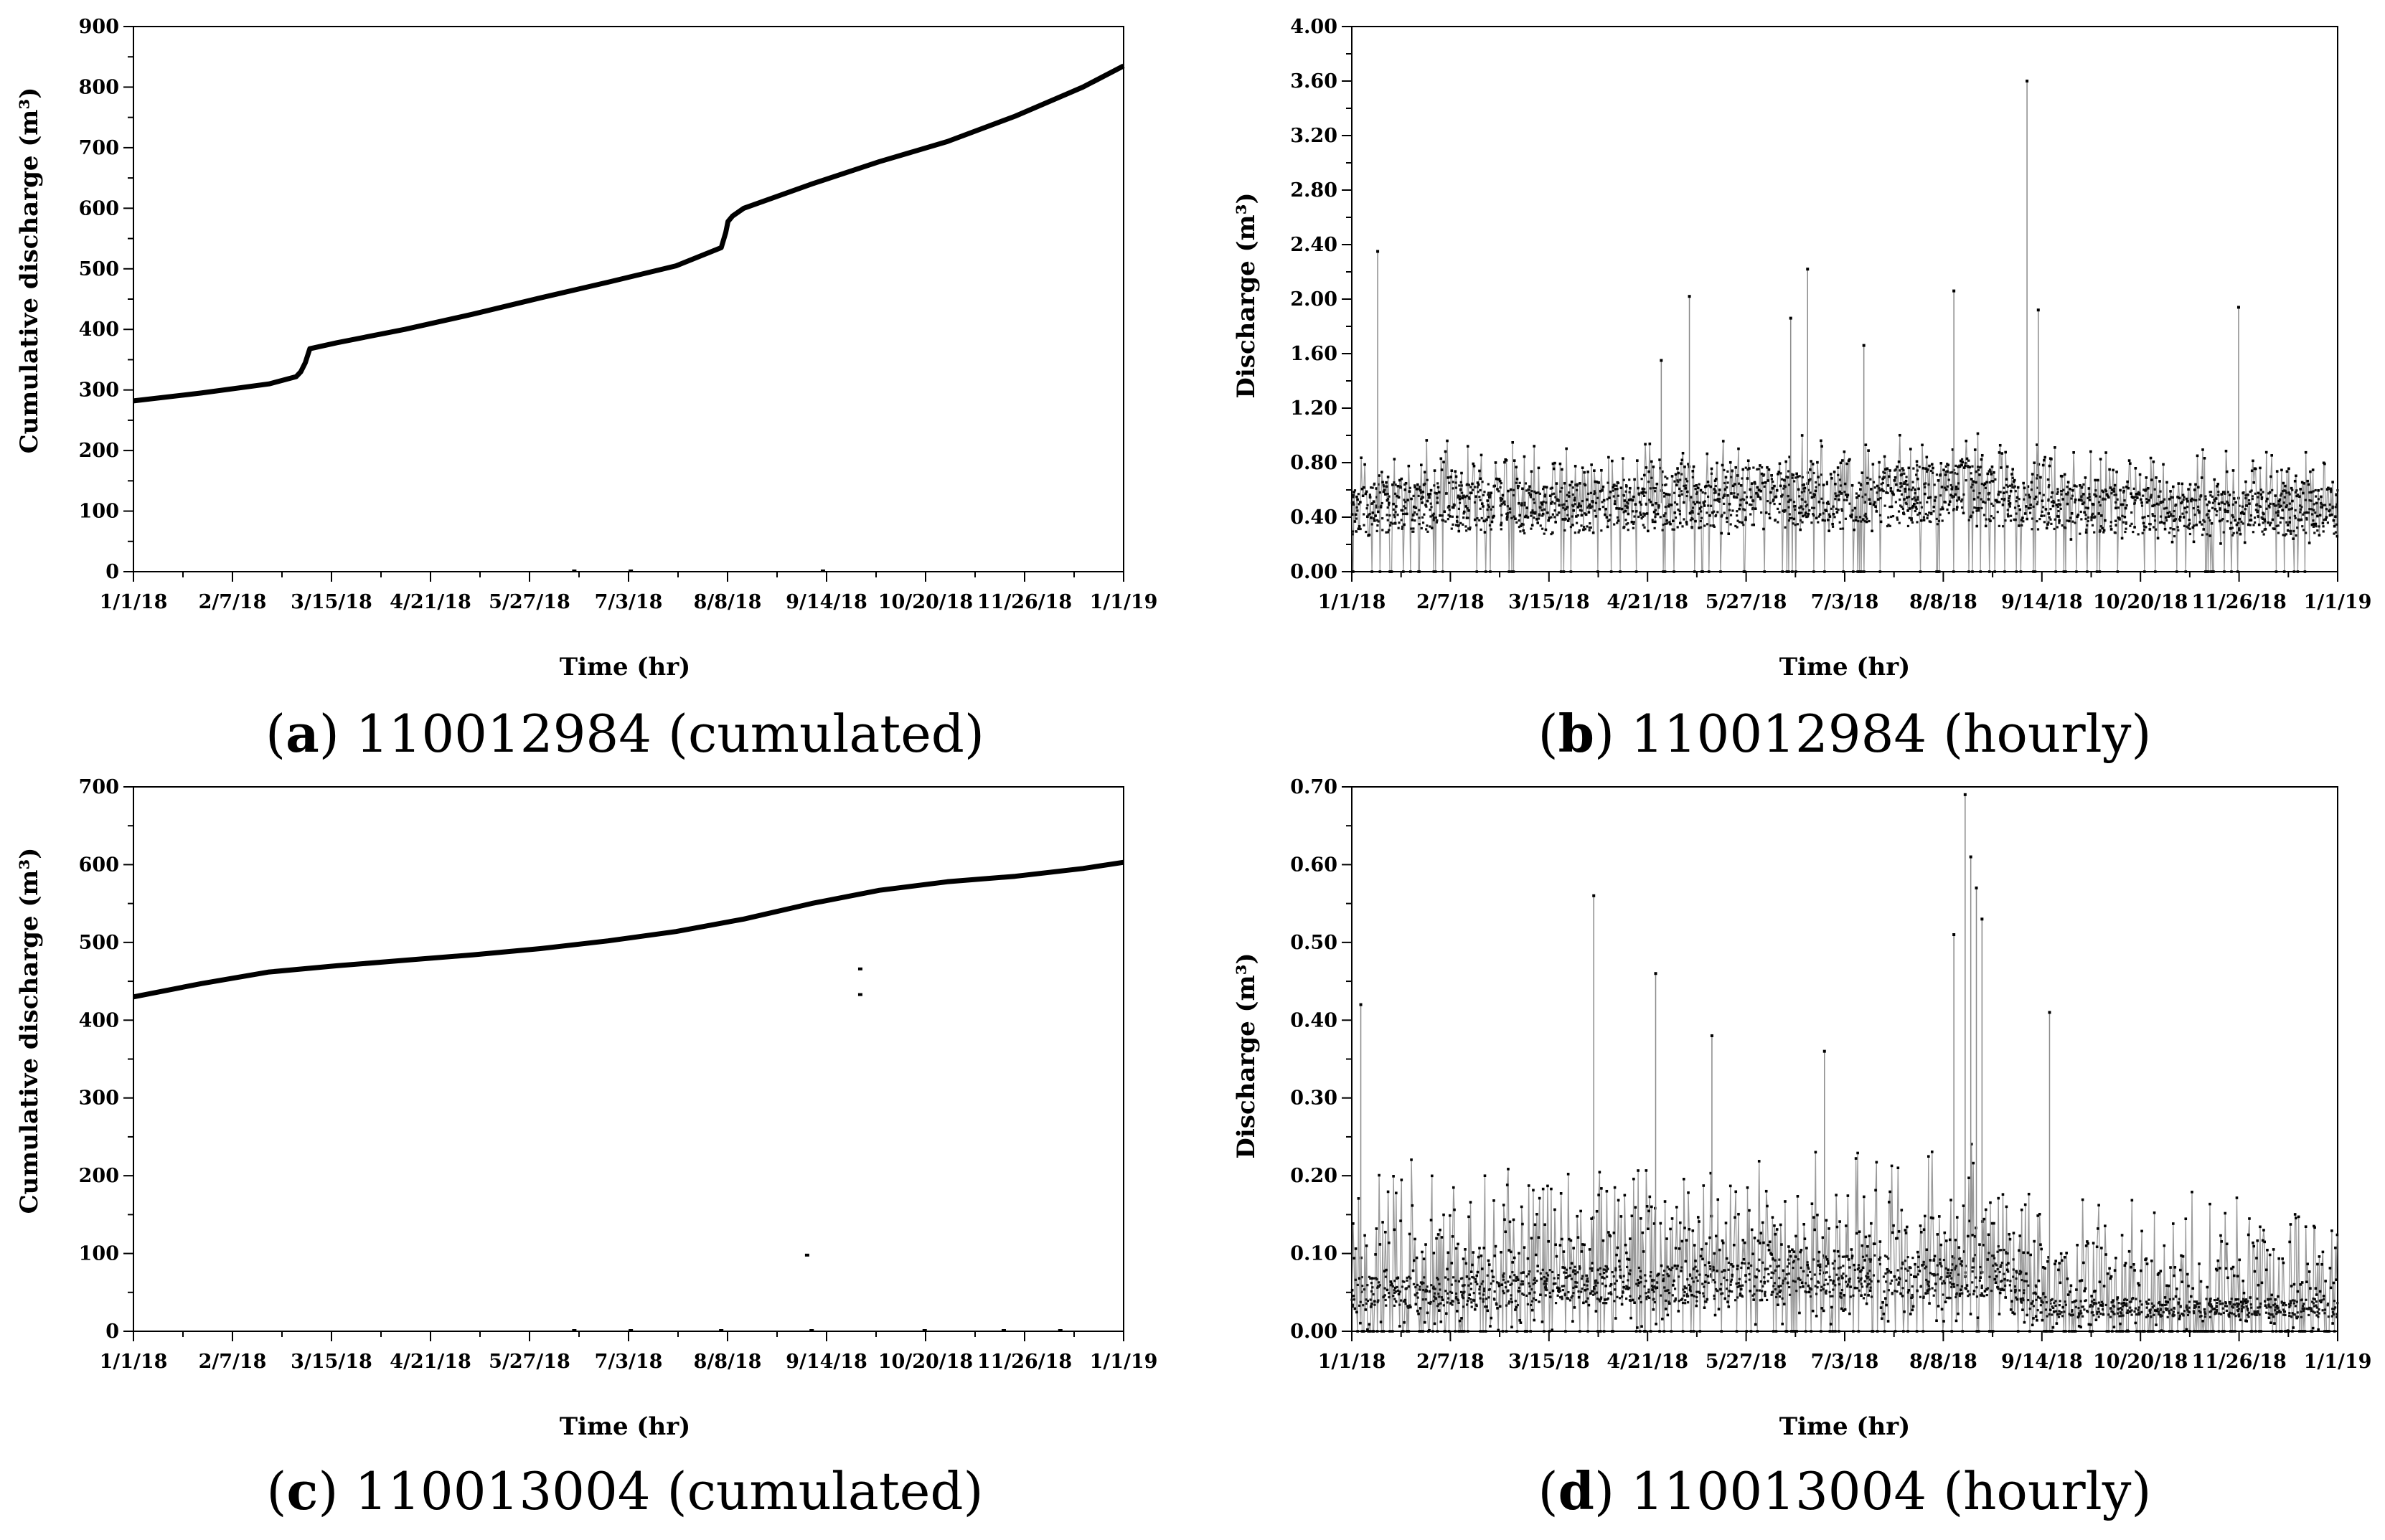  I want to click on y-tick-label: 700, so click(99, 787).